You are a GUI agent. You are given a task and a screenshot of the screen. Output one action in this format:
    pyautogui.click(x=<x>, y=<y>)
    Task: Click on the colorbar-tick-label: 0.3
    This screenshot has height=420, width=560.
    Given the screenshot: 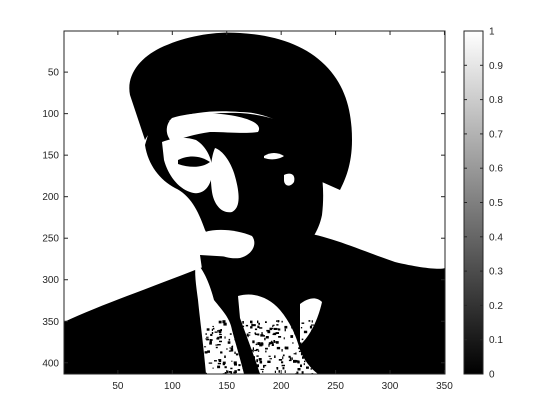 What is the action you would take?
    pyautogui.click(x=496, y=272)
    